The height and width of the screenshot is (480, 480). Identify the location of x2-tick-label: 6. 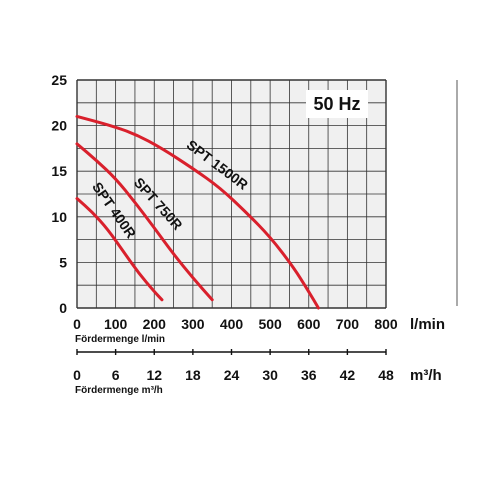
(116, 375).